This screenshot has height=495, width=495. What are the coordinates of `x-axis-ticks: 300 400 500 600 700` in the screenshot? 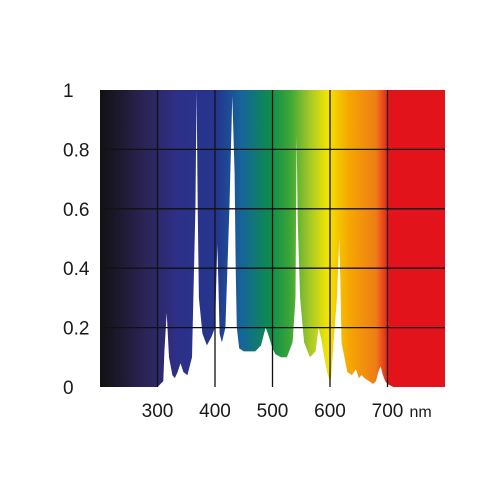 It's located at (273, 411).